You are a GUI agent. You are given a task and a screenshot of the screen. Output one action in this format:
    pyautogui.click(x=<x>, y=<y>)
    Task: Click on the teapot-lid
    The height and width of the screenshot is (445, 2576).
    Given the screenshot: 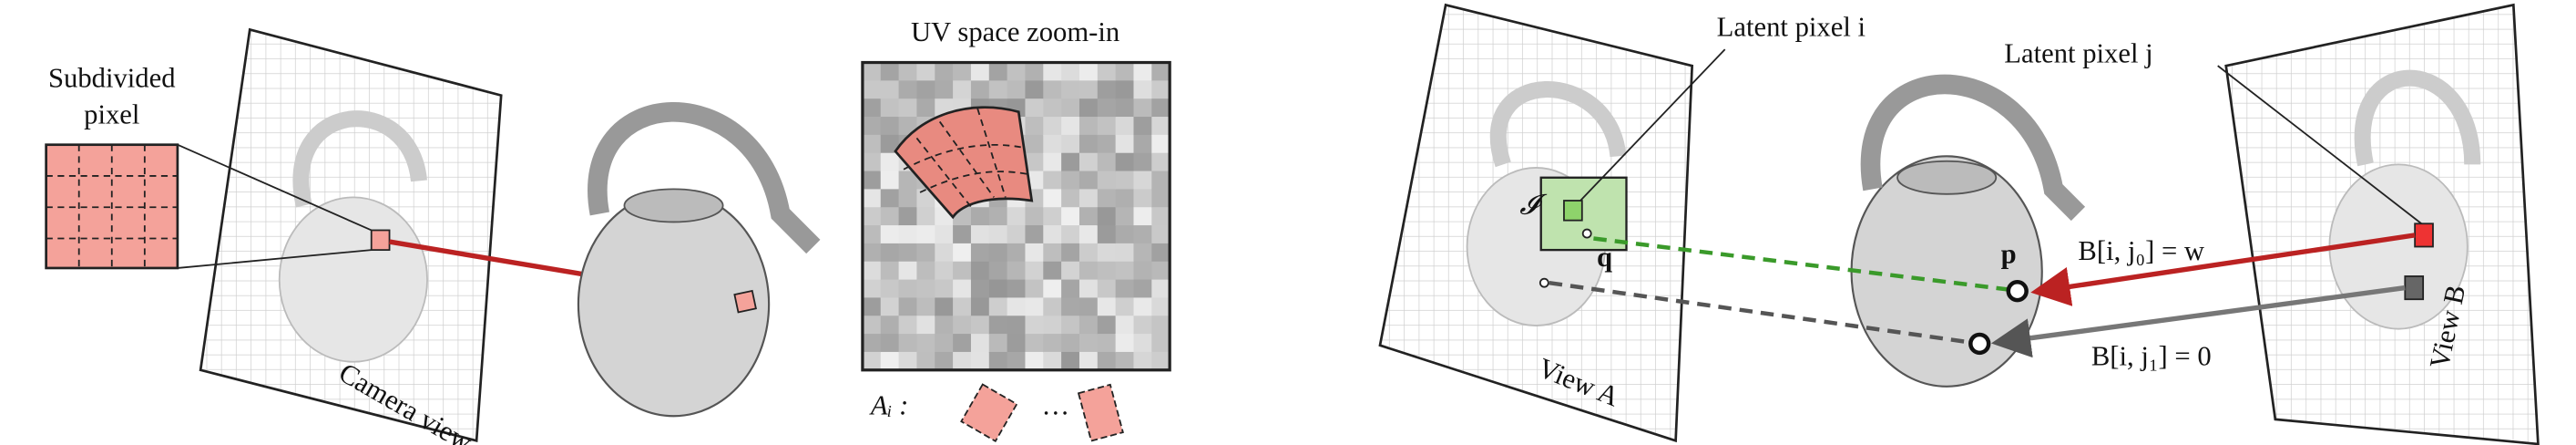 What is the action you would take?
    pyautogui.click(x=673, y=205)
    